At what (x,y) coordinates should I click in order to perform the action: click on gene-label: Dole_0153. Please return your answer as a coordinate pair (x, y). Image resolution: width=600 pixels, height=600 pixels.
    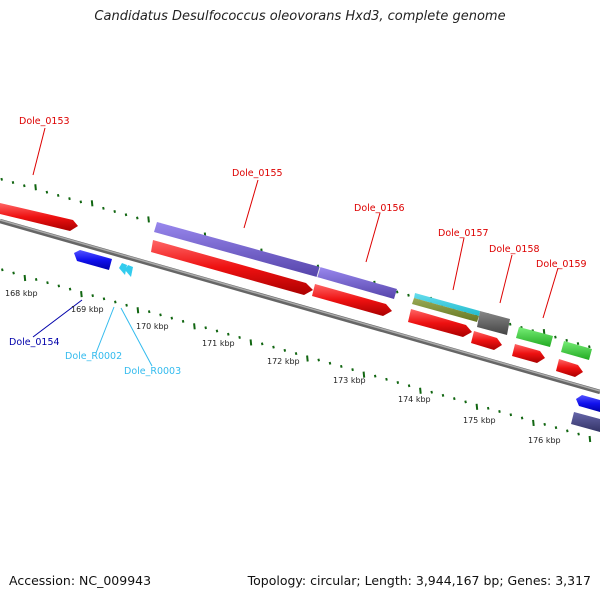
    Looking at the image, I should click on (44, 121).